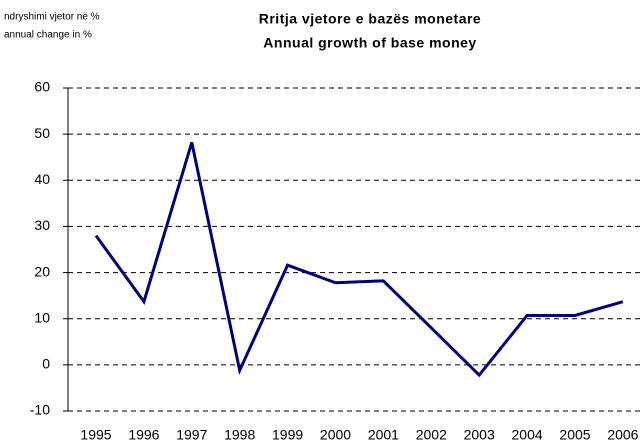 Image resolution: width=644 pixels, height=448 pixels. Describe the element at coordinates (479, 435) in the screenshot. I see `x-tick-label: 2003` at that location.